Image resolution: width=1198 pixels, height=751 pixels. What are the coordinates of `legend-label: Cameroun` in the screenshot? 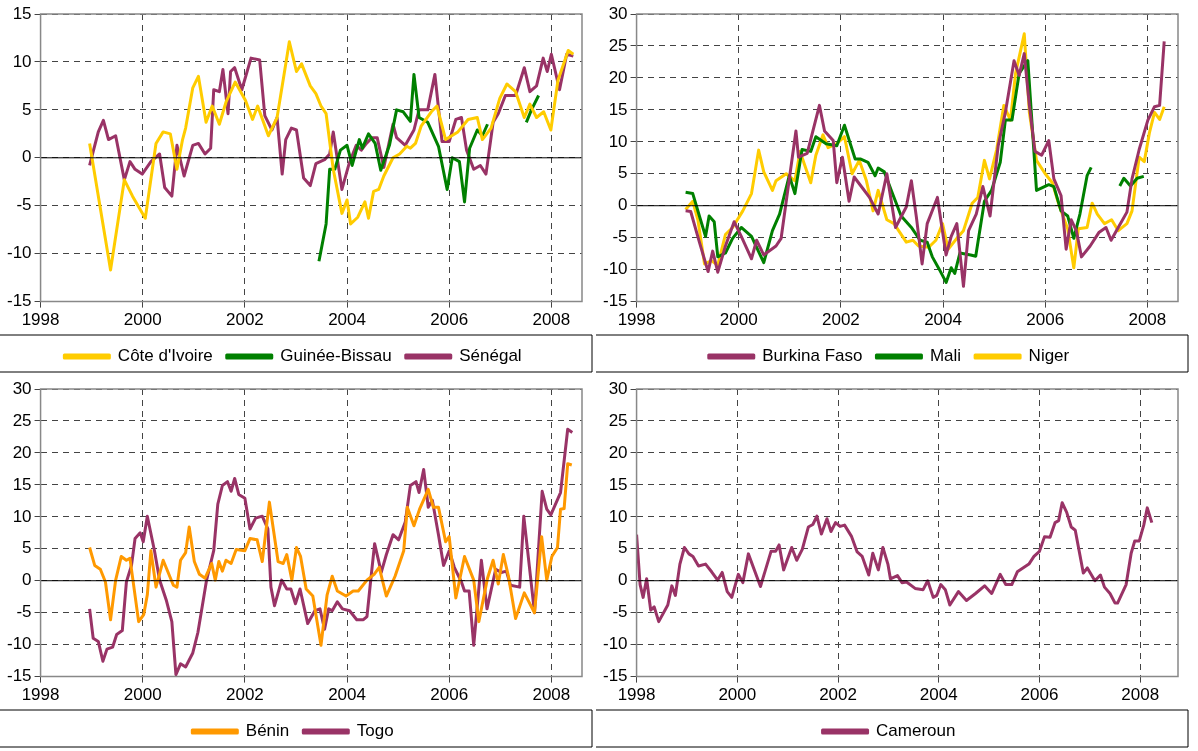 It's located at (916, 731).